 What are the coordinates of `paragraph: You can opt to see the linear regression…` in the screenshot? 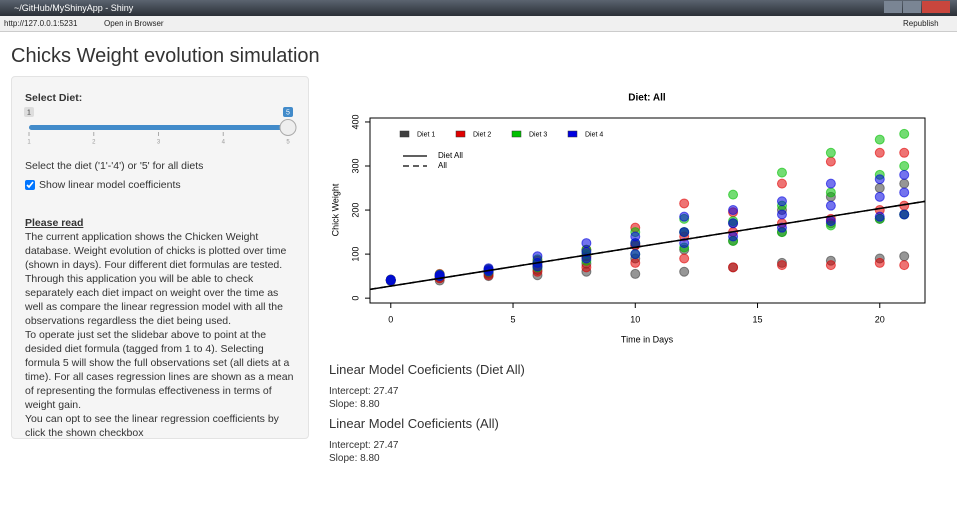 It's located at (152, 426).